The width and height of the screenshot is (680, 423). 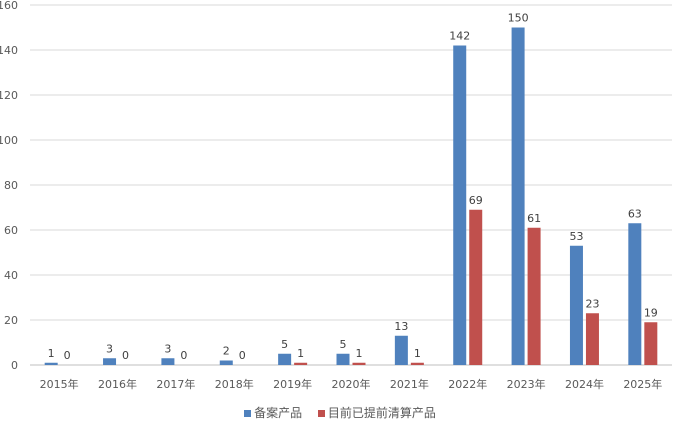 What do you see at coordinates (11, 320) in the screenshot?
I see `y-tick-label: 20` at bounding box center [11, 320].